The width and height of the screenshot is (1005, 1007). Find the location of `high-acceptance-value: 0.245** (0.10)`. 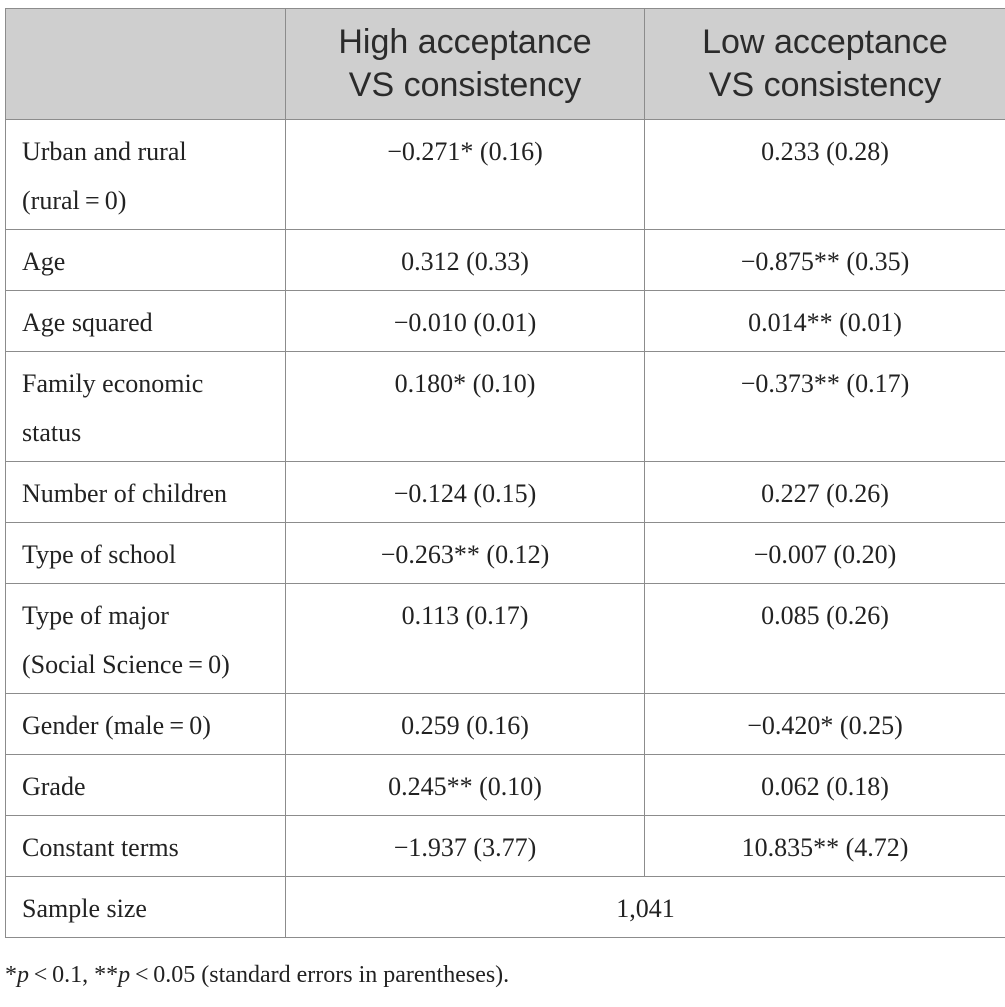

high-acceptance-value: 0.245** (0.10) is located at coordinates (465, 785).